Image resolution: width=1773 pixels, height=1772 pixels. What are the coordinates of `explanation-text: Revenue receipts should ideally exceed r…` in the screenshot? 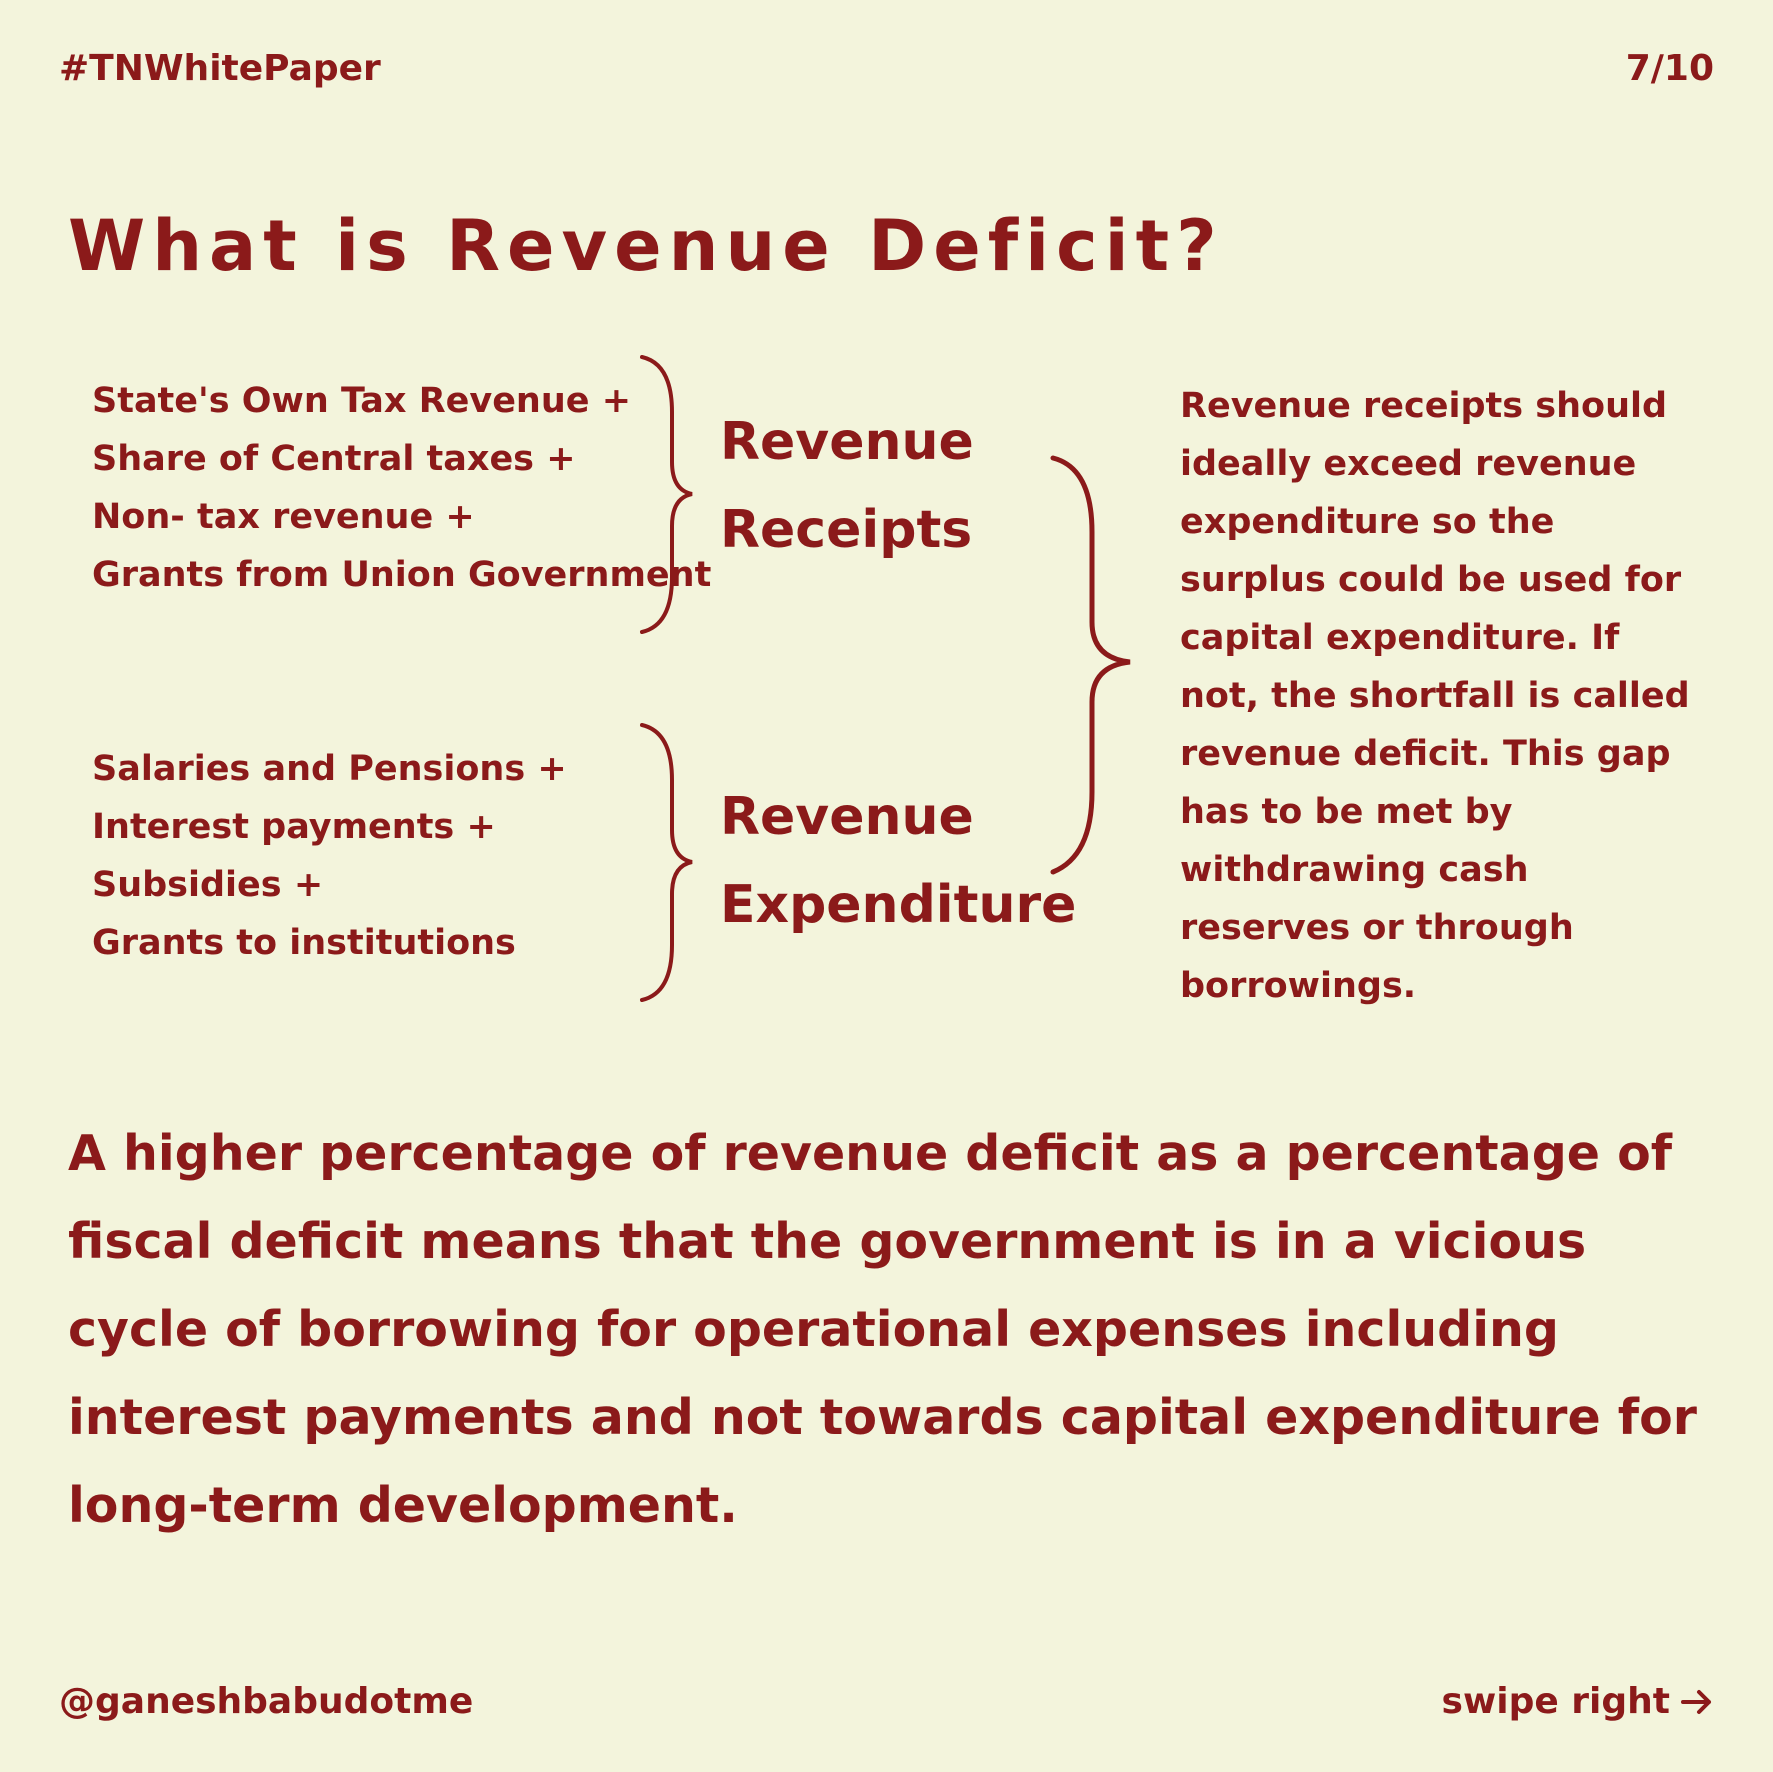 It's located at (1435, 696).